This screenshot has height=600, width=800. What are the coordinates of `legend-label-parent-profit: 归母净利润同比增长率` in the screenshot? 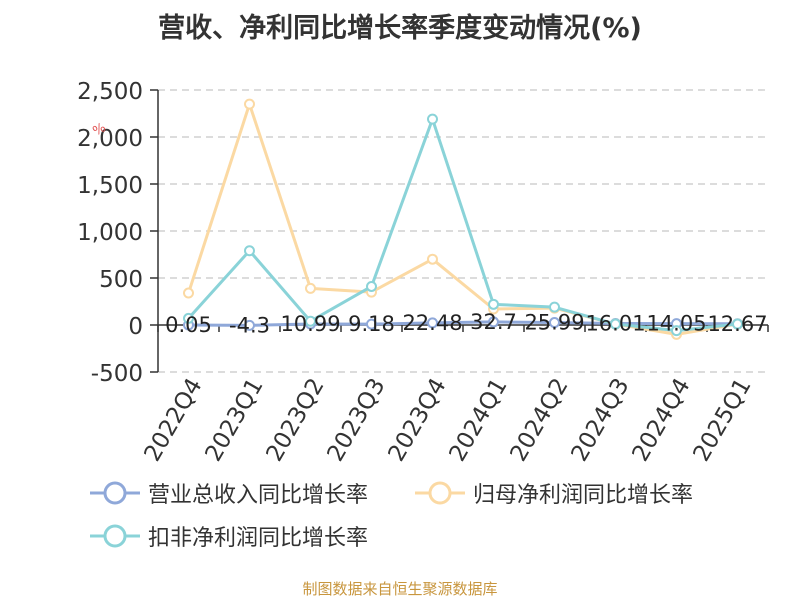 It's located at (583, 495).